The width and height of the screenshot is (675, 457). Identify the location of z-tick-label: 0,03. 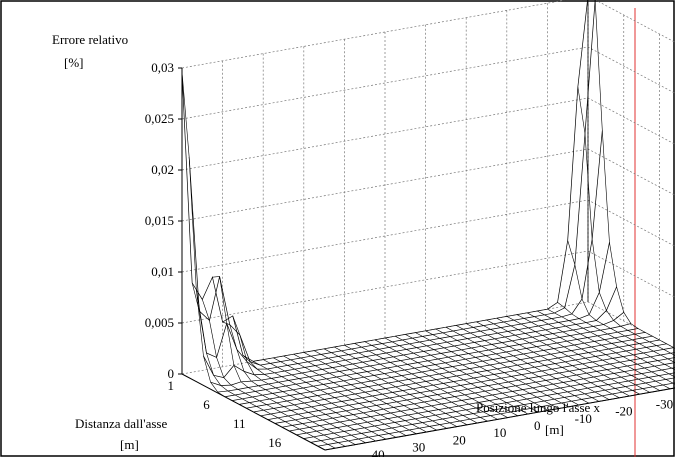
(162, 67).